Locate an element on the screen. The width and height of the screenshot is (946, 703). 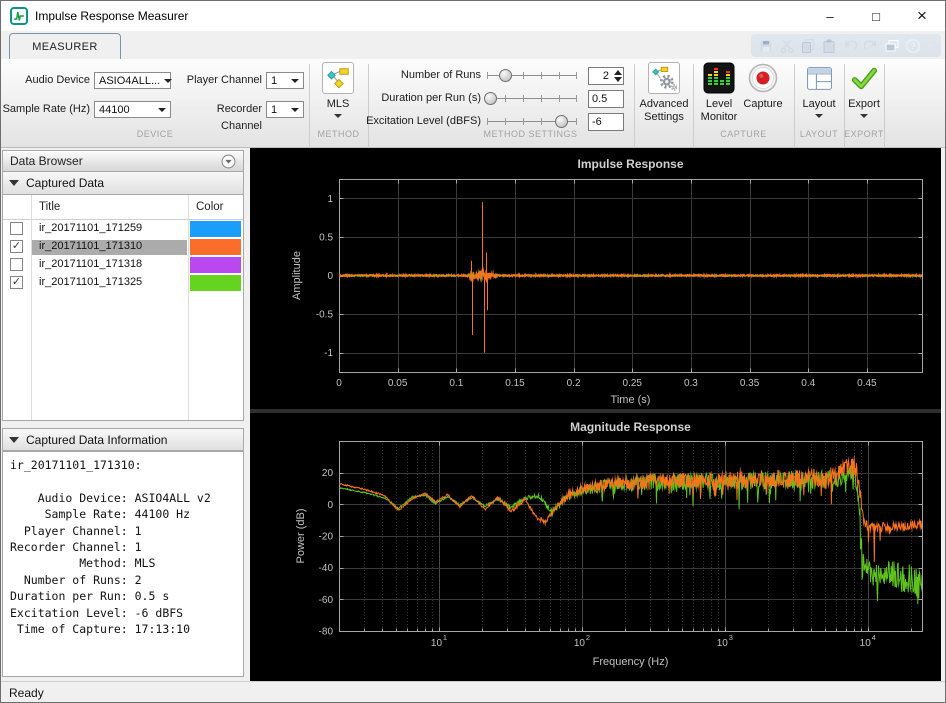
captured-data-info-section-header: Captured Data Information is located at coordinates (123, 439).